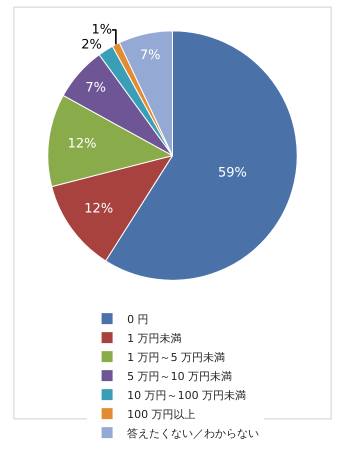  What do you see at coordinates (193, 433) in the screenshot?
I see `legend-label: 答えたくない／わからない` at bounding box center [193, 433].